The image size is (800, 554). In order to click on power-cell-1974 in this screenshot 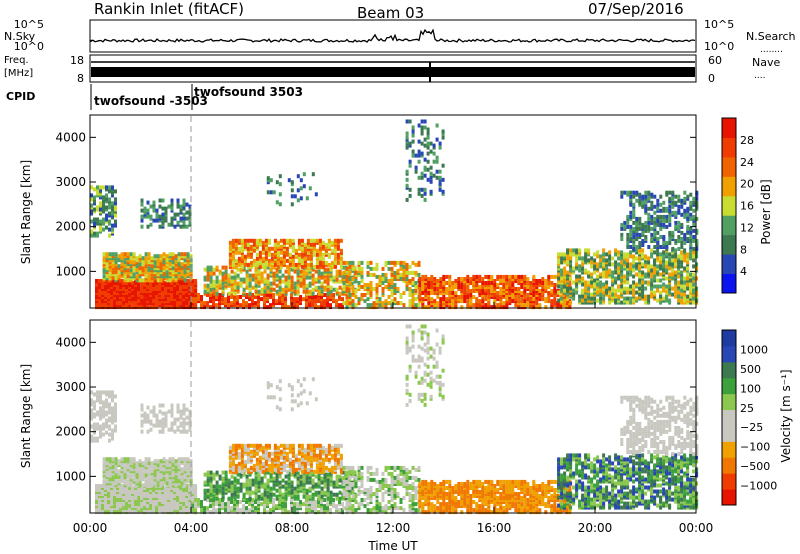, I will do `click(347, 279)`.